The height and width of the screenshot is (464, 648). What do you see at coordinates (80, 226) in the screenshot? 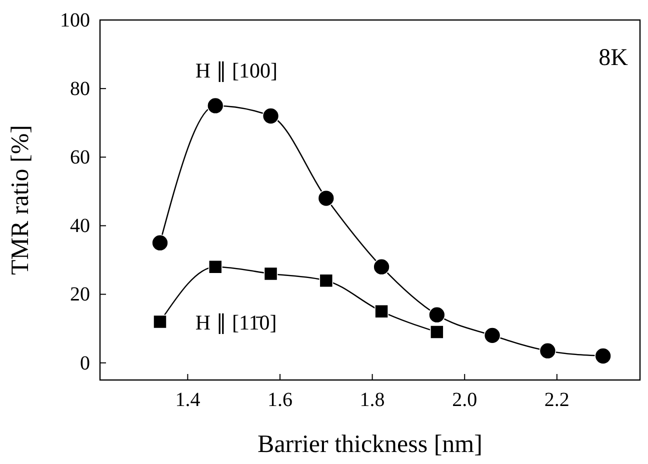
I see `y-tick-label: 40` at bounding box center [80, 226].